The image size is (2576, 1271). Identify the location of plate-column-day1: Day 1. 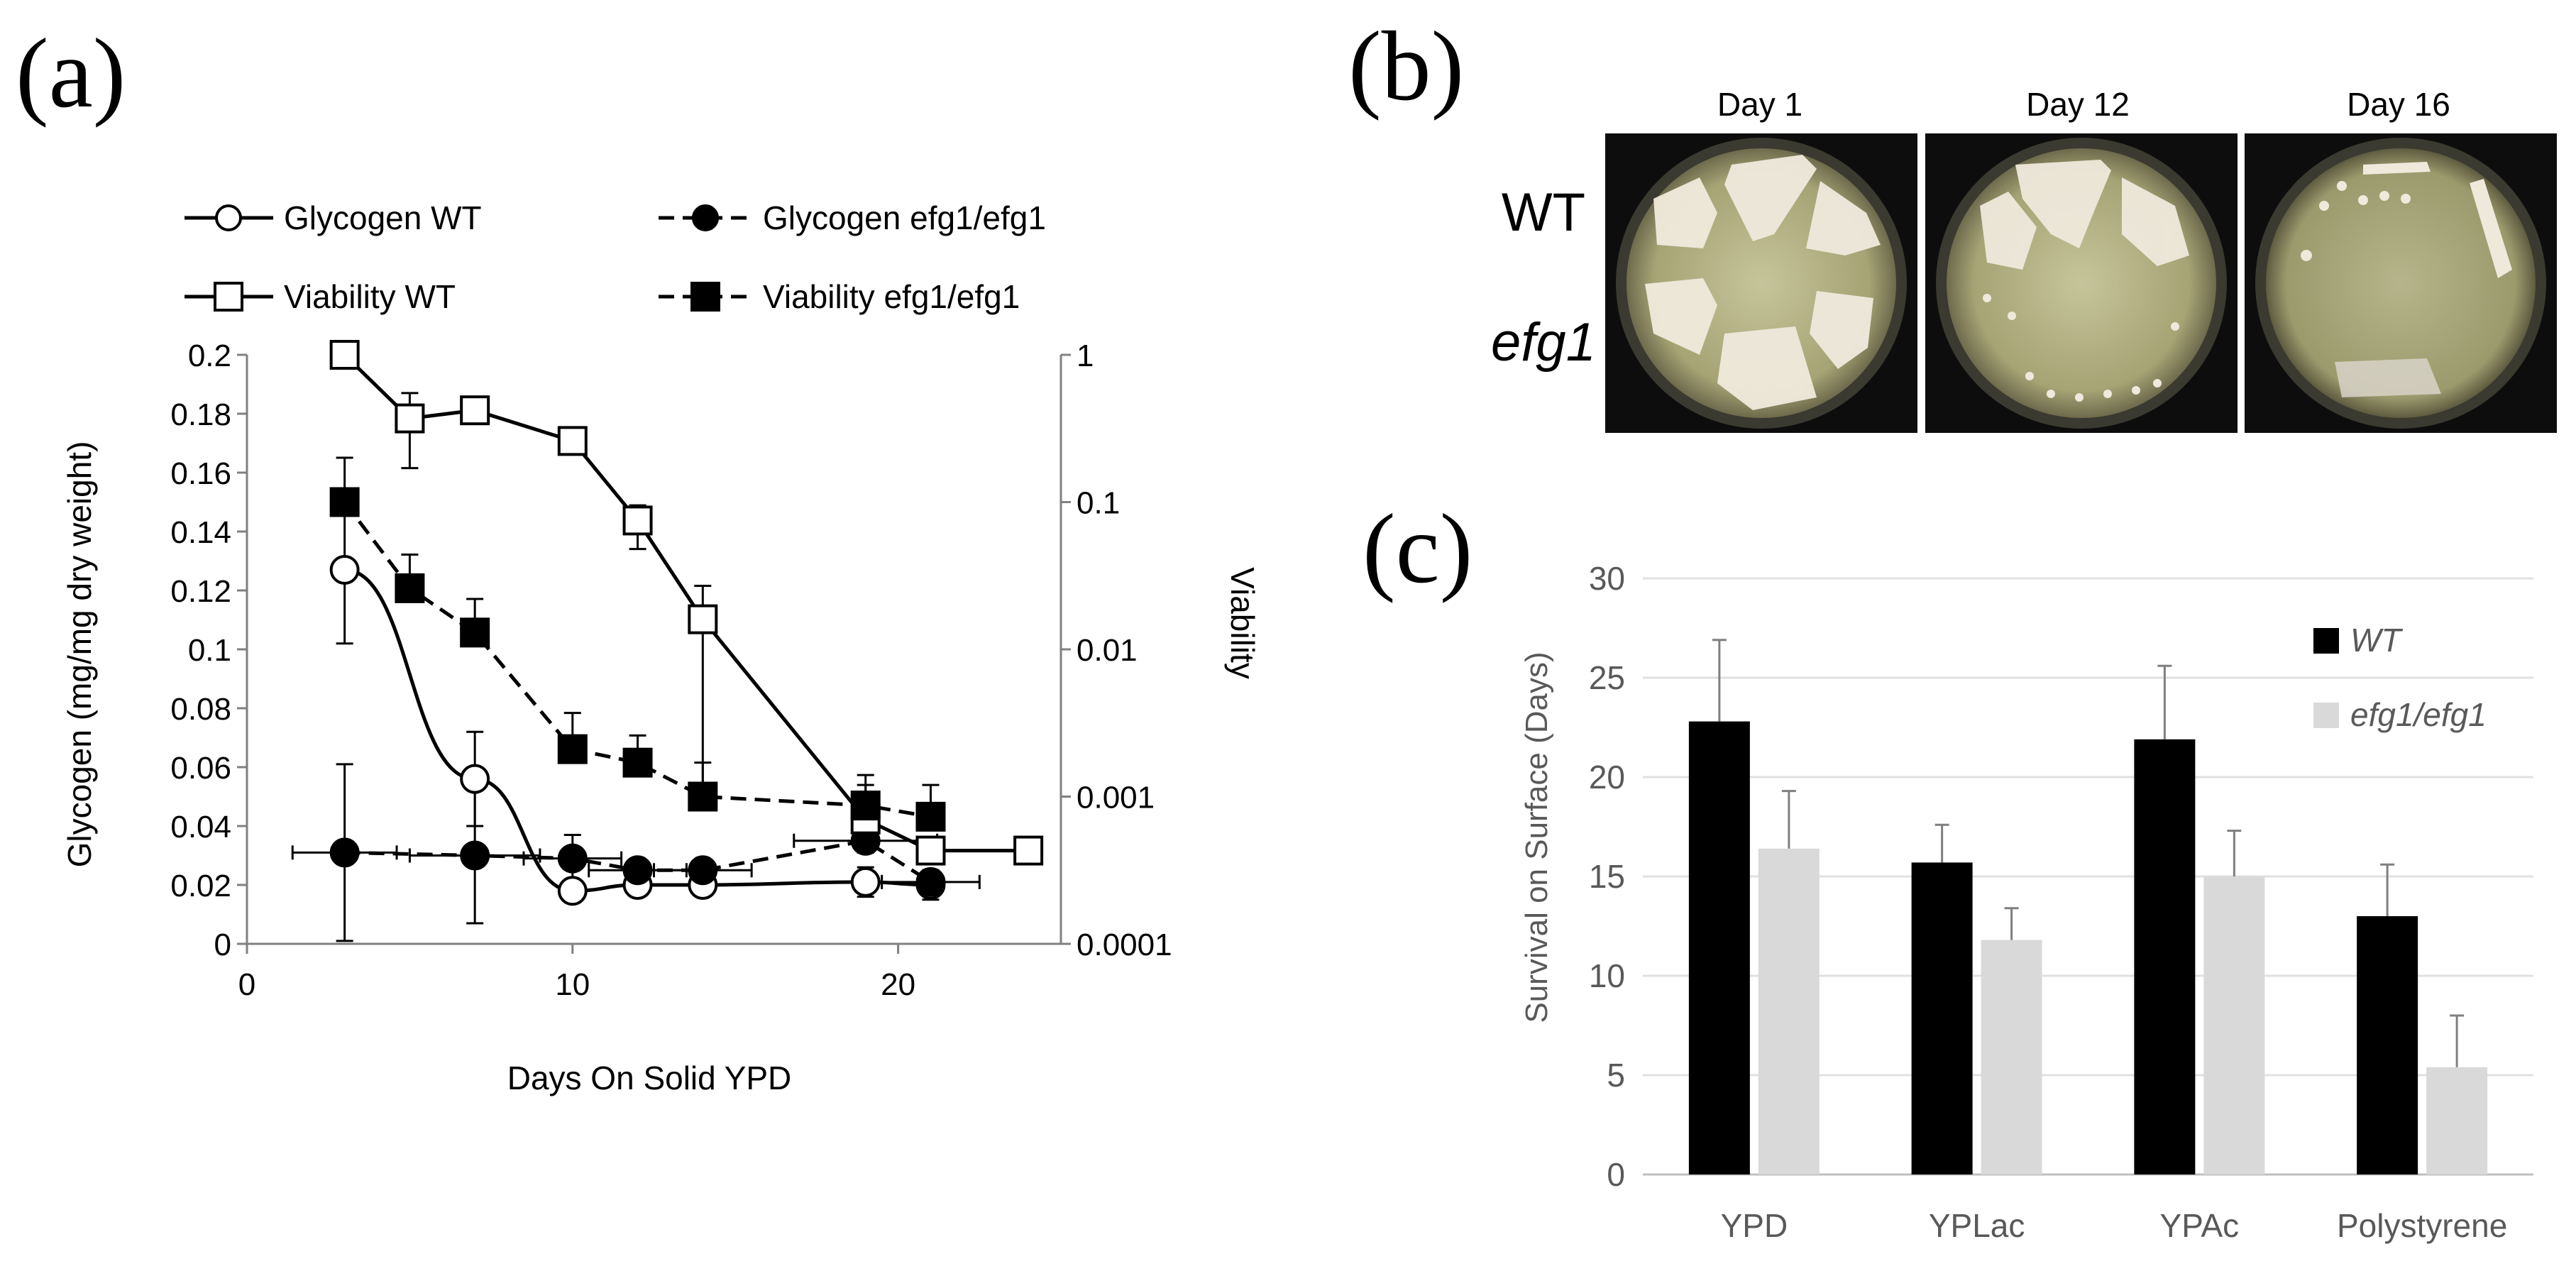
(1759, 104).